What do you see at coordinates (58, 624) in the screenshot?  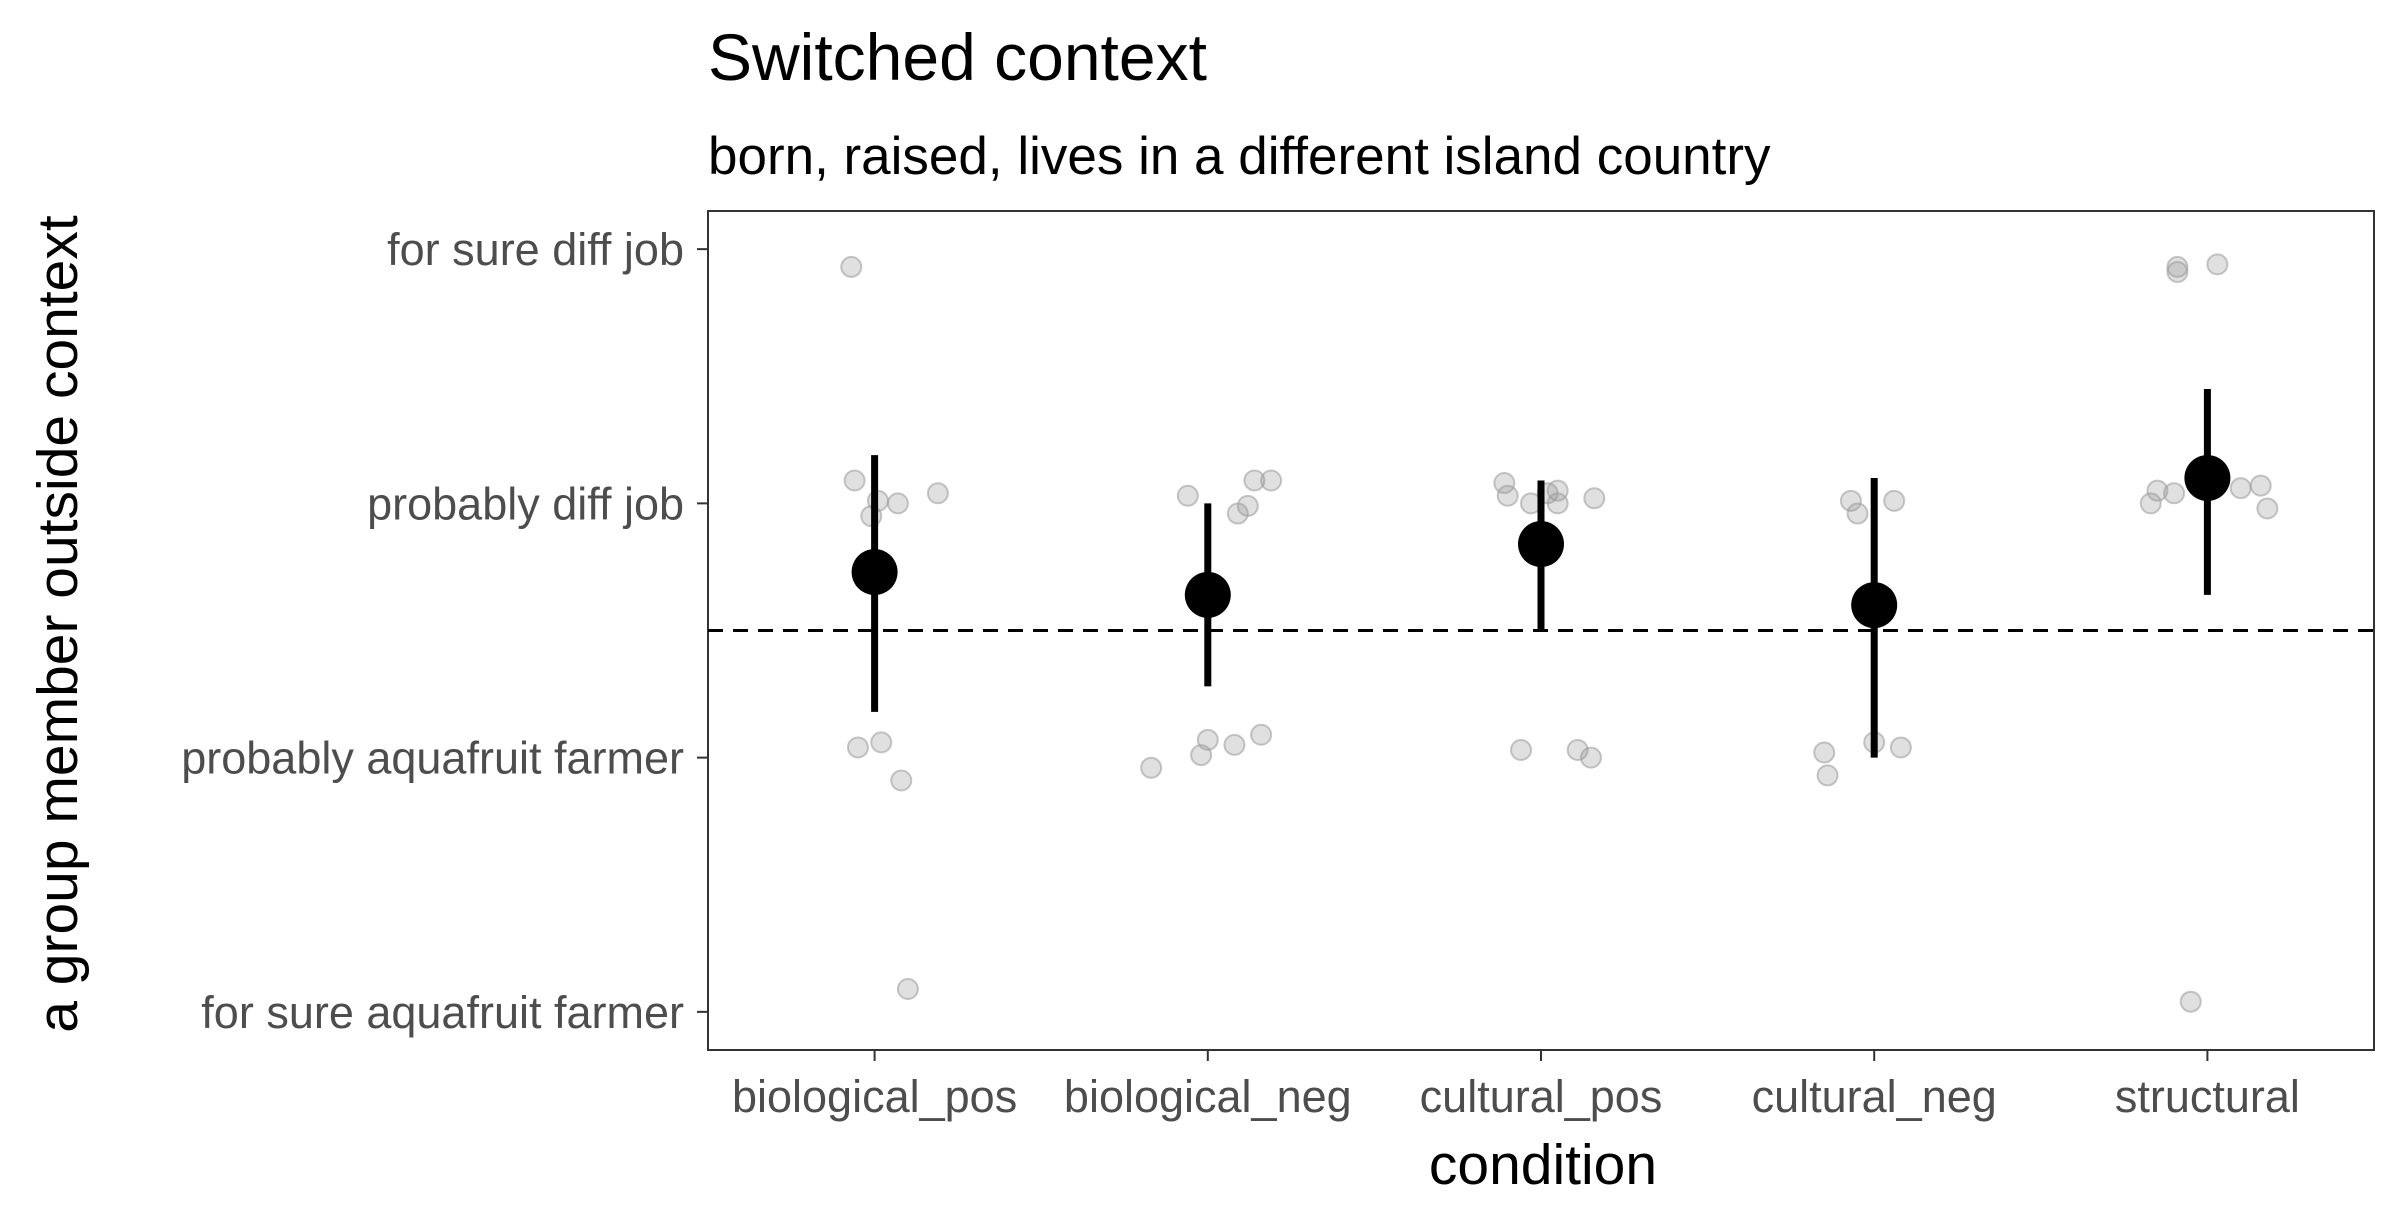 I see `y-axis-title: a group member outside context` at bounding box center [58, 624].